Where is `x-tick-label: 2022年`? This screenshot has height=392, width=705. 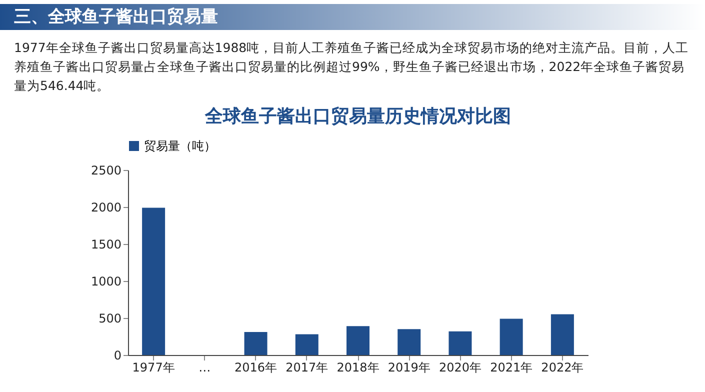
x-tick-label: 2022年 is located at coordinates (562, 367).